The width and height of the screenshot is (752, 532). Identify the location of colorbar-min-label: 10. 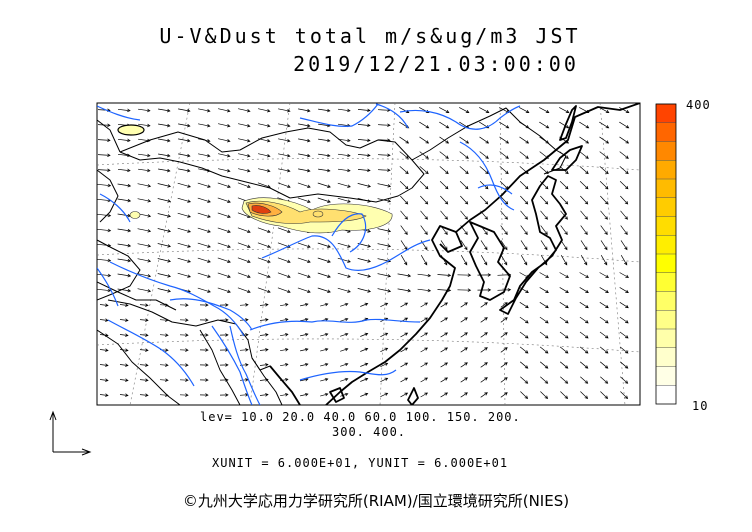
(700, 406).